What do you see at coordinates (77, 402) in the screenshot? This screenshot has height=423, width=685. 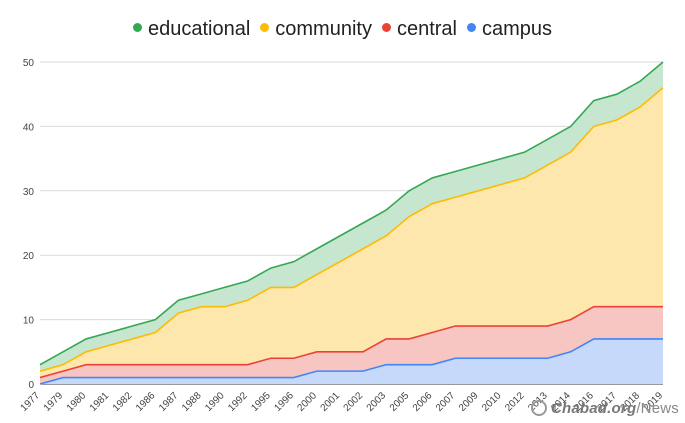 I see `x-tick-label: 1980` at bounding box center [77, 402].